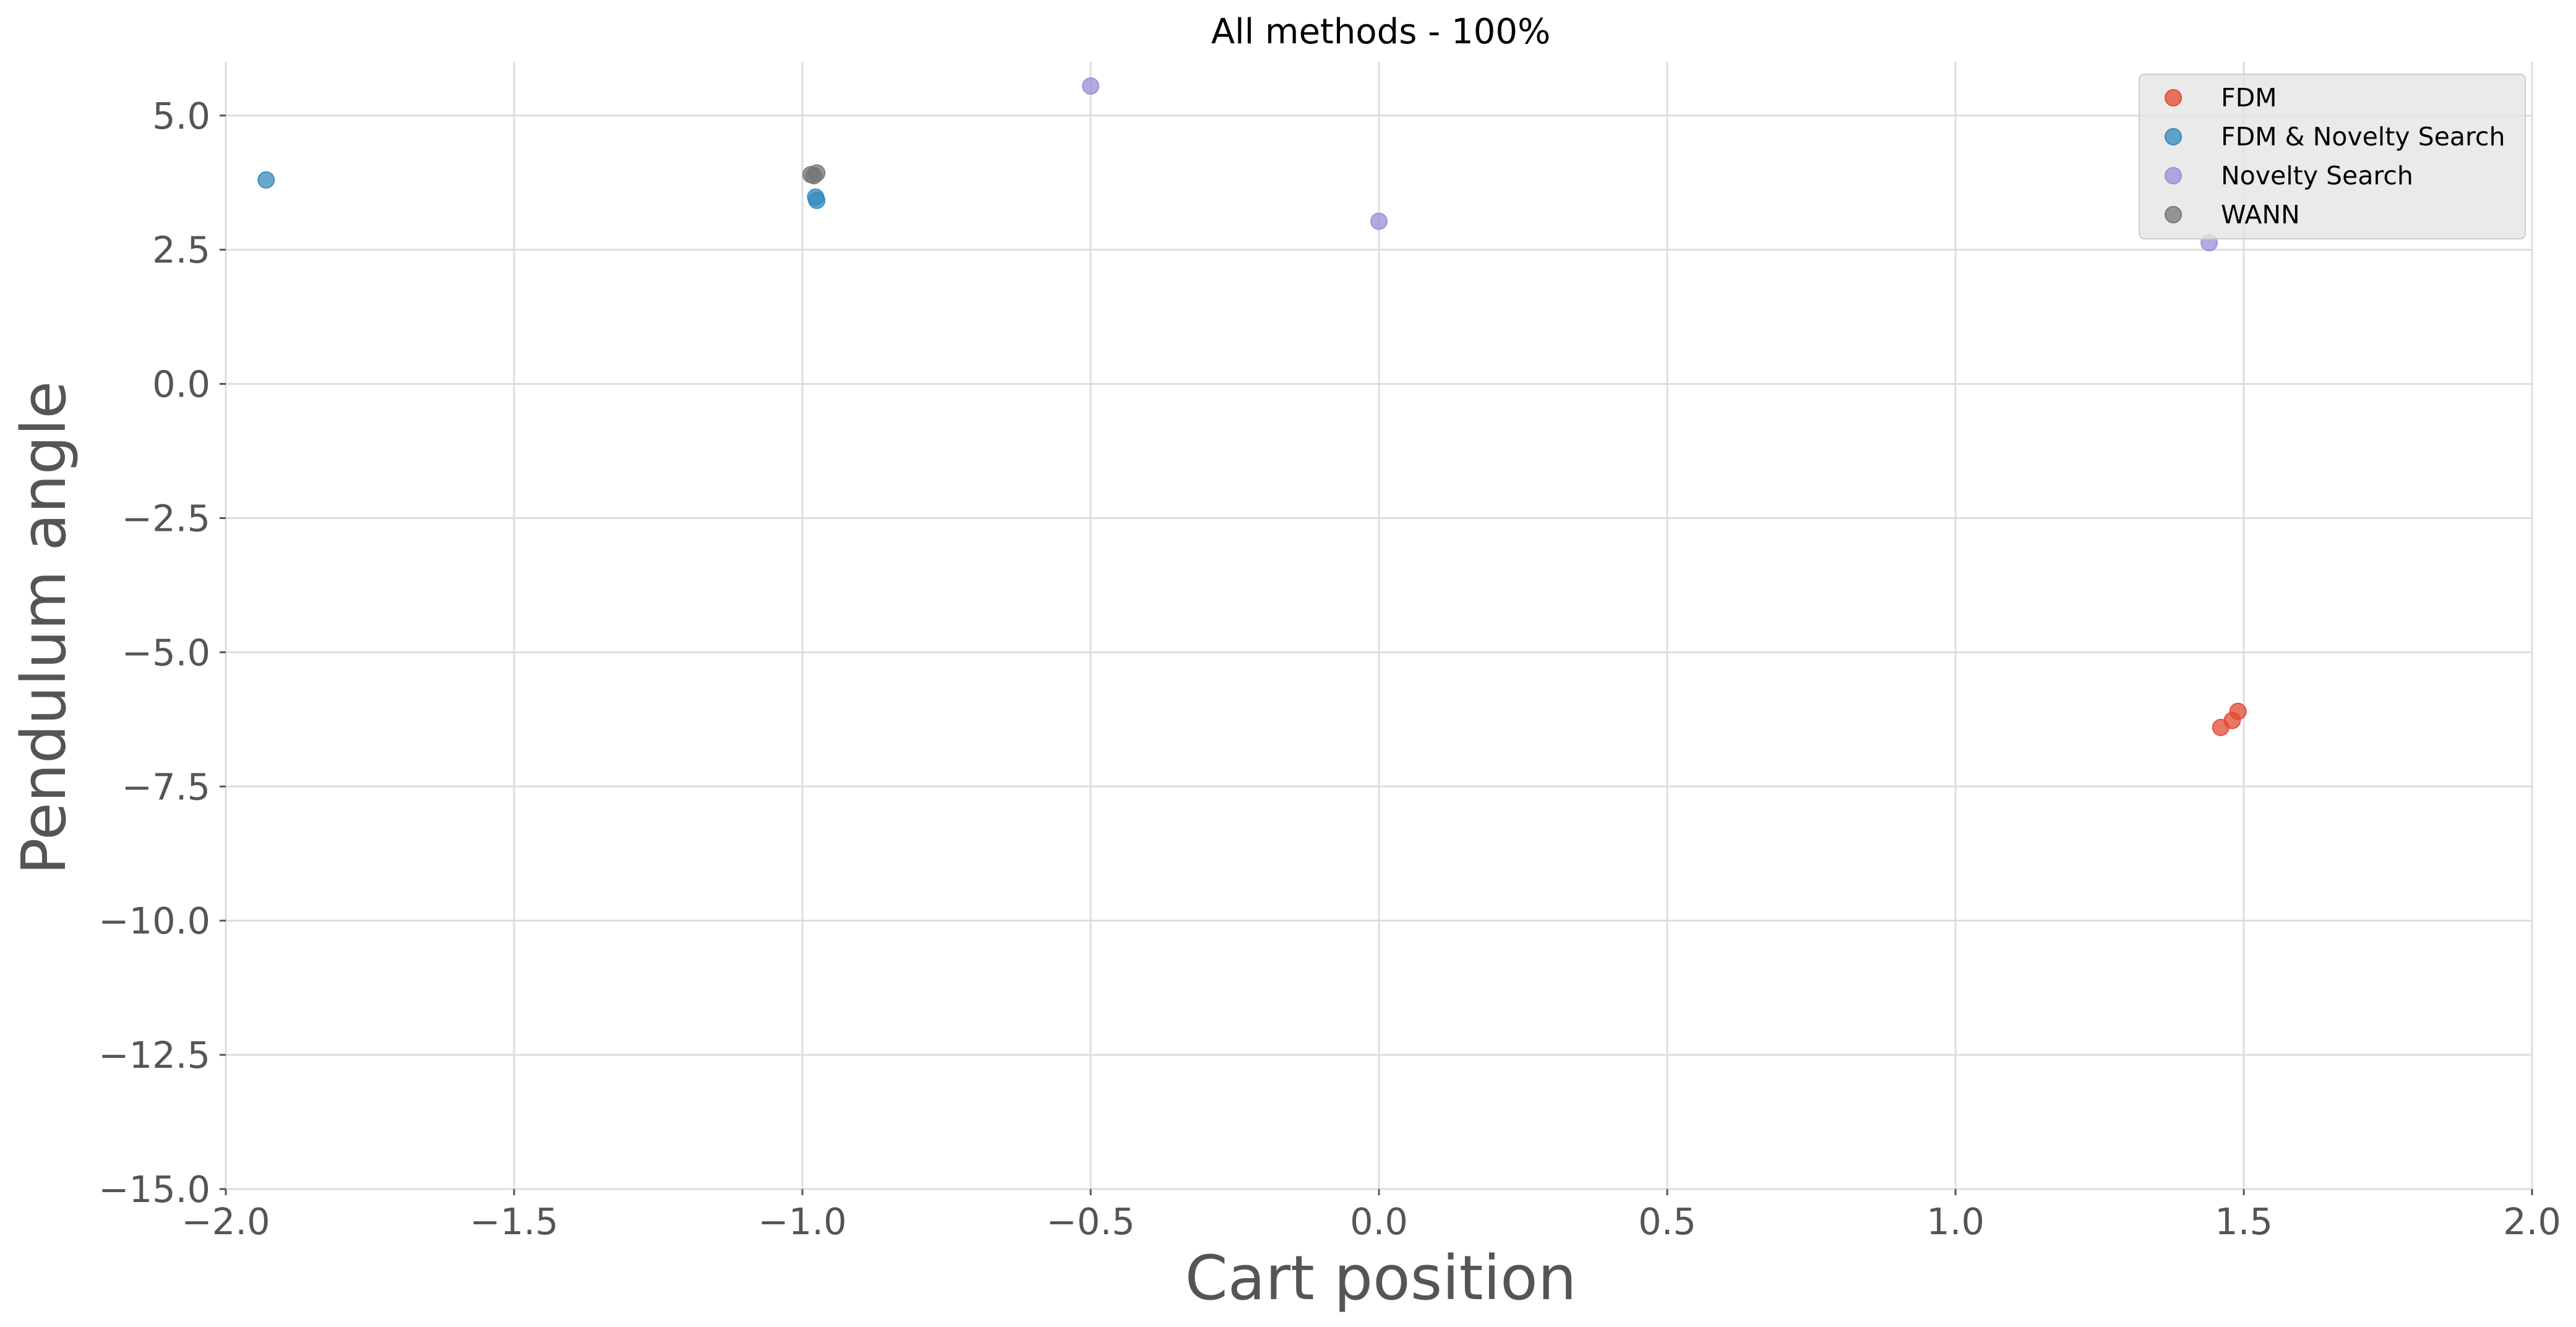 This screenshot has height=1327, width=2576. Describe the element at coordinates (154, 921) in the screenshot. I see `y-tick-label: −10.0` at that location.